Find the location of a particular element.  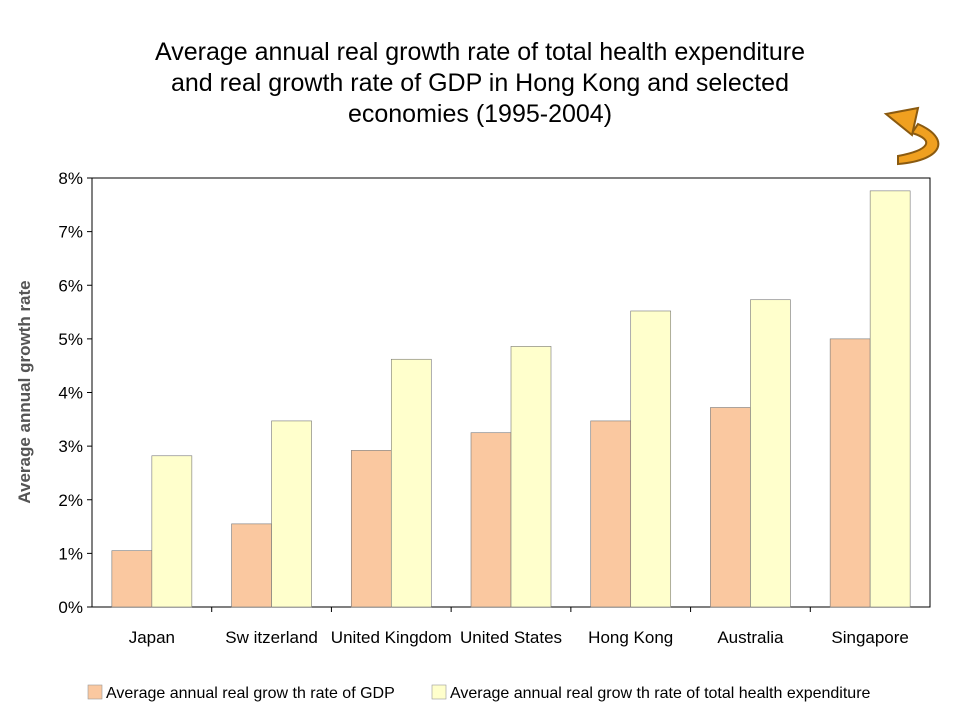

category-label: Hong Kong is located at coordinates (630, 637).